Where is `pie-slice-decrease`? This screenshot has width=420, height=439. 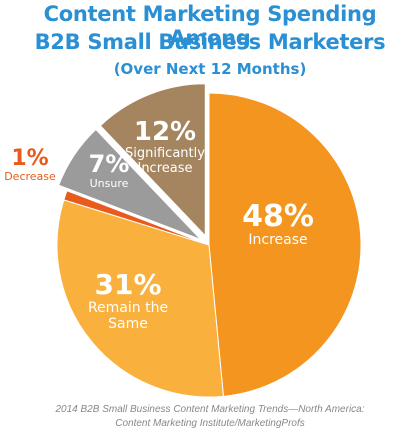 pie-slice-decrease is located at coordinates (136, 218).